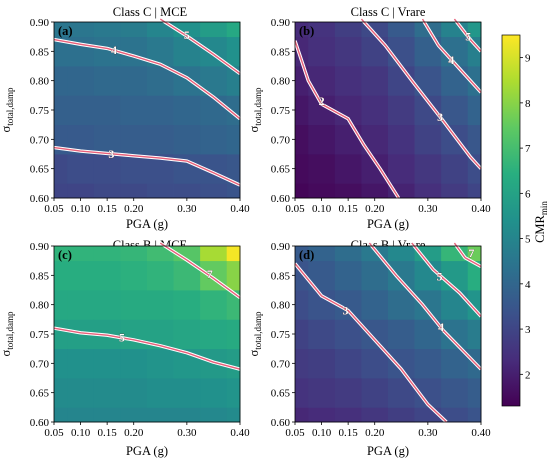  I want to click on panel-c-yticks: 0.60 0.65 0.70 0.75 0.80 0.85 0.90, so click(42, 335).